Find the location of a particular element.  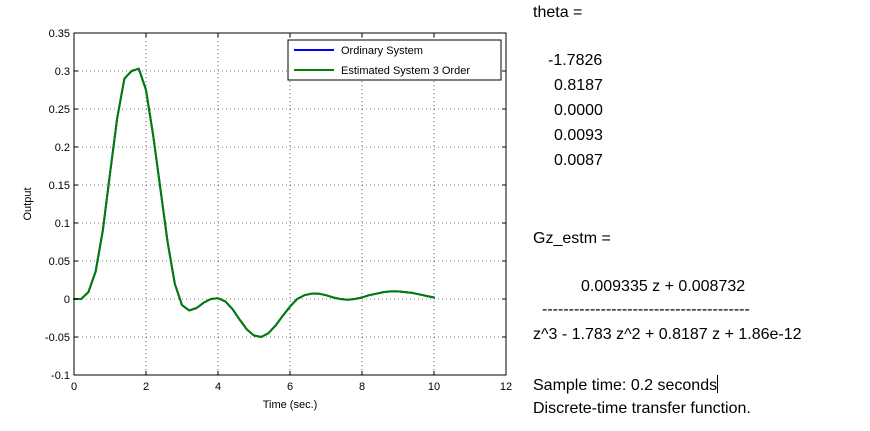

x-tick-label: 6 is located at coordinates (290, 387).